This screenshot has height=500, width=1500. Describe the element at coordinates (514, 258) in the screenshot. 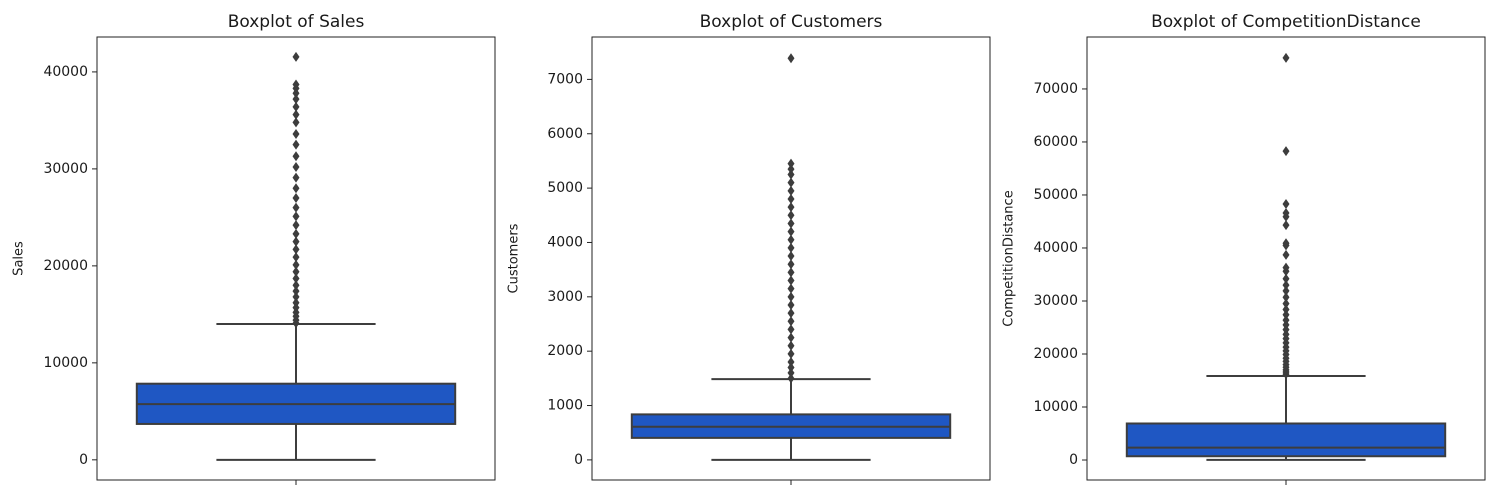

I see `y-axis-label: Customers` at that location.